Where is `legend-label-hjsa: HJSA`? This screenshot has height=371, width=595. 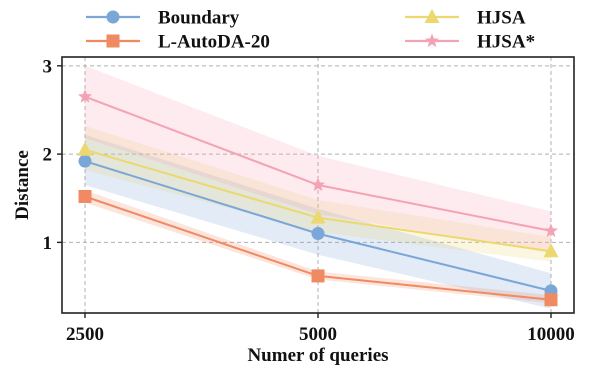
legend-label-hjsa: HJSA is located at coordinates (501, 18).